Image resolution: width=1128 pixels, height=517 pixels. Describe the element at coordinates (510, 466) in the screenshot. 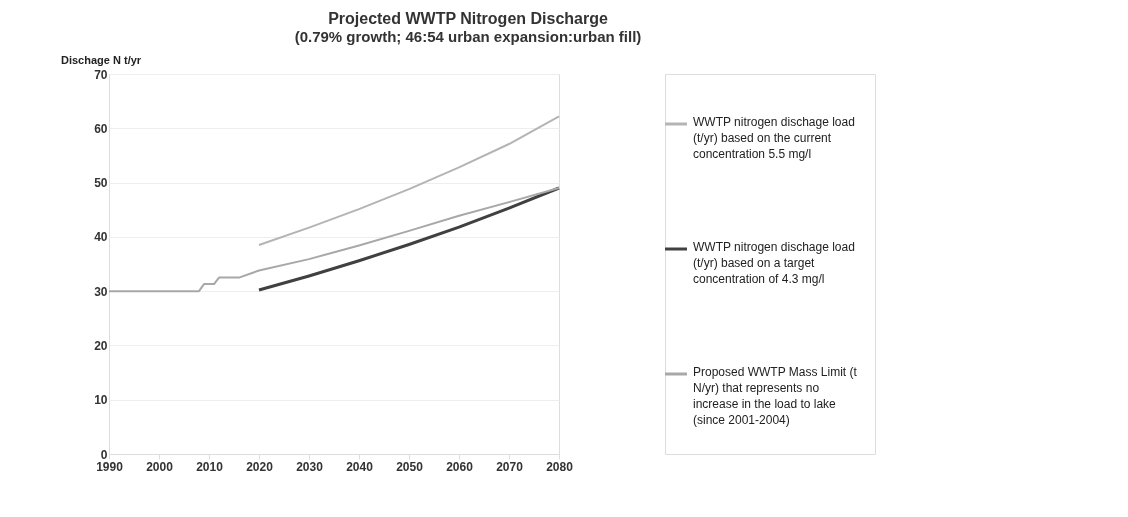

I see `x-tick-label: 2070` at that location.